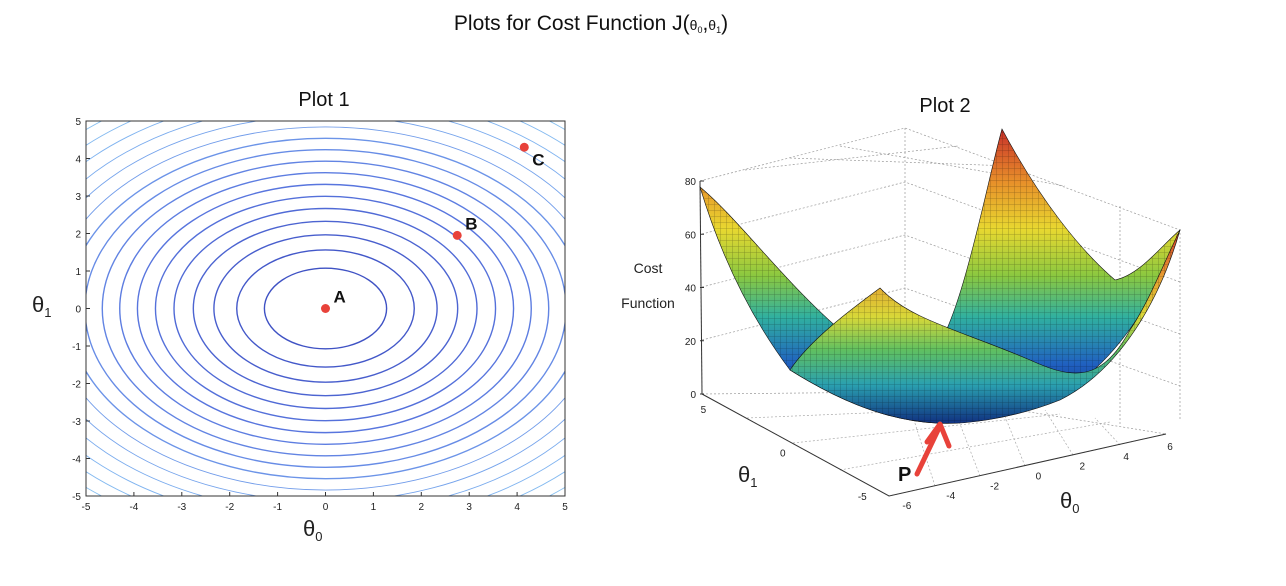 This screenshot has height=586, width=1286. I want to click on plot2-z-ticks: 0 20 40 60 80, so click(694, 289).